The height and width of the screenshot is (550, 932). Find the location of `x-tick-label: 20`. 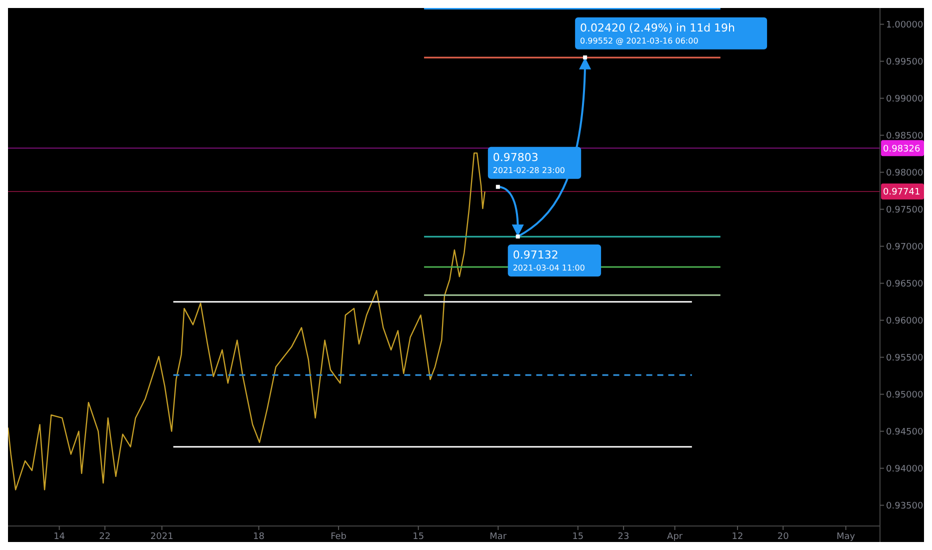

x-tick-label: 20 is located at coordinates (783, 537).